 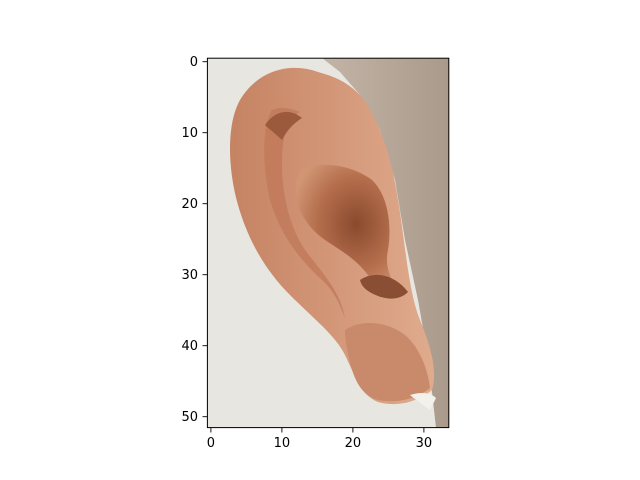 What do you see at coordinates (320, 439) in the screenshot?
I see `x-axis: 0 10 20 30` at bounding box center [320, 439].